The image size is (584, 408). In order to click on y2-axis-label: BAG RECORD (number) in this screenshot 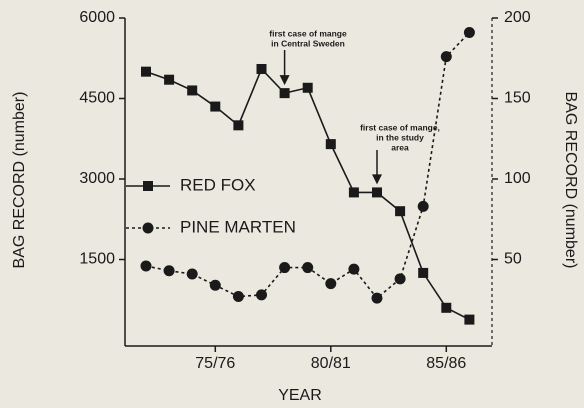, I will do `click(570, 180)`.